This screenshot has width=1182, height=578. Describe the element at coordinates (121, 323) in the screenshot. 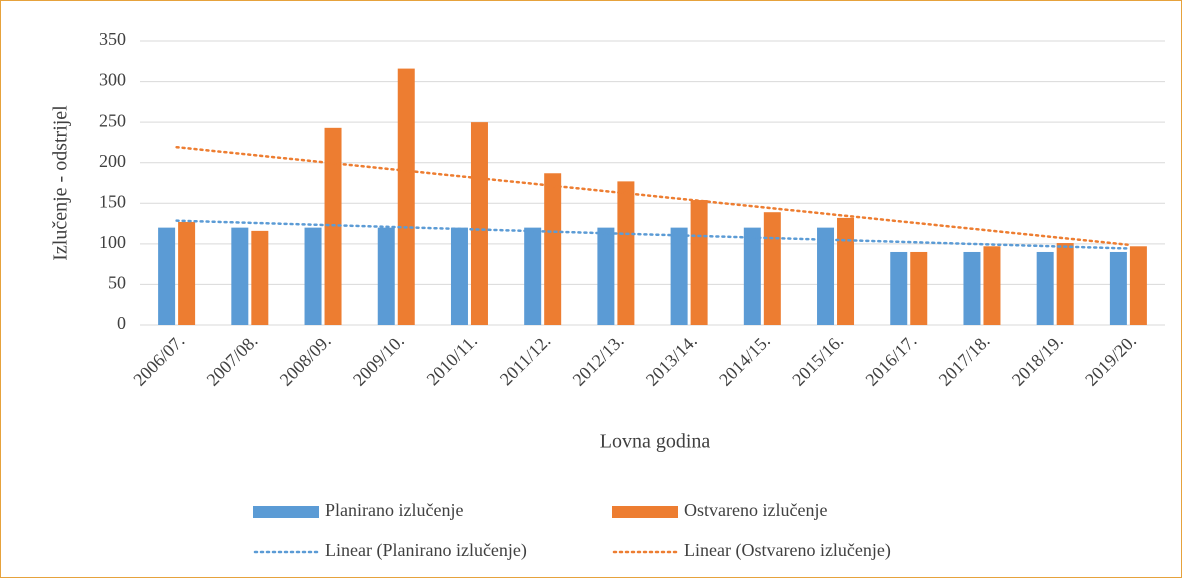

I see `y-tick-label: 0` at that location.